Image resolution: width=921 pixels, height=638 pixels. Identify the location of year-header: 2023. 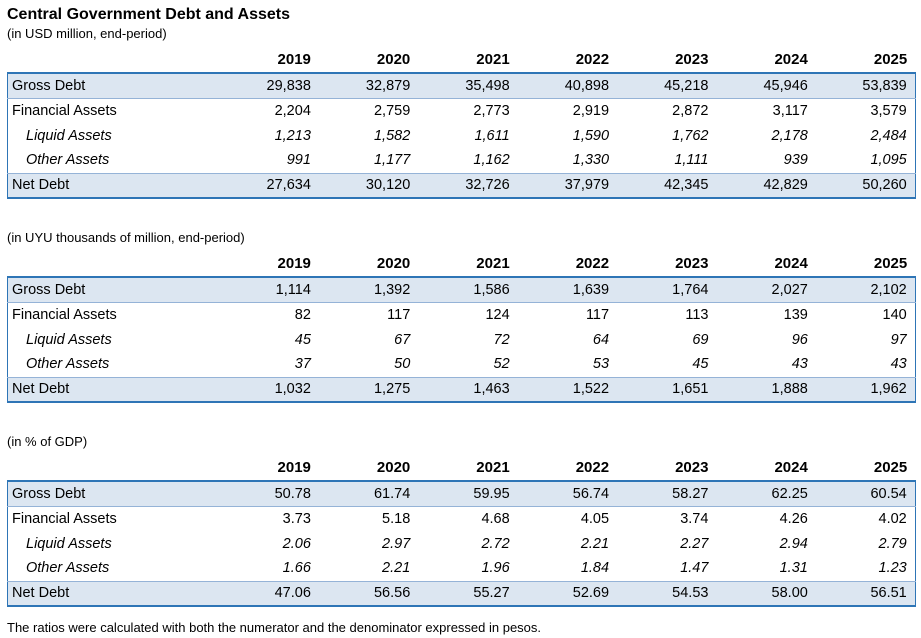
(692, 59).